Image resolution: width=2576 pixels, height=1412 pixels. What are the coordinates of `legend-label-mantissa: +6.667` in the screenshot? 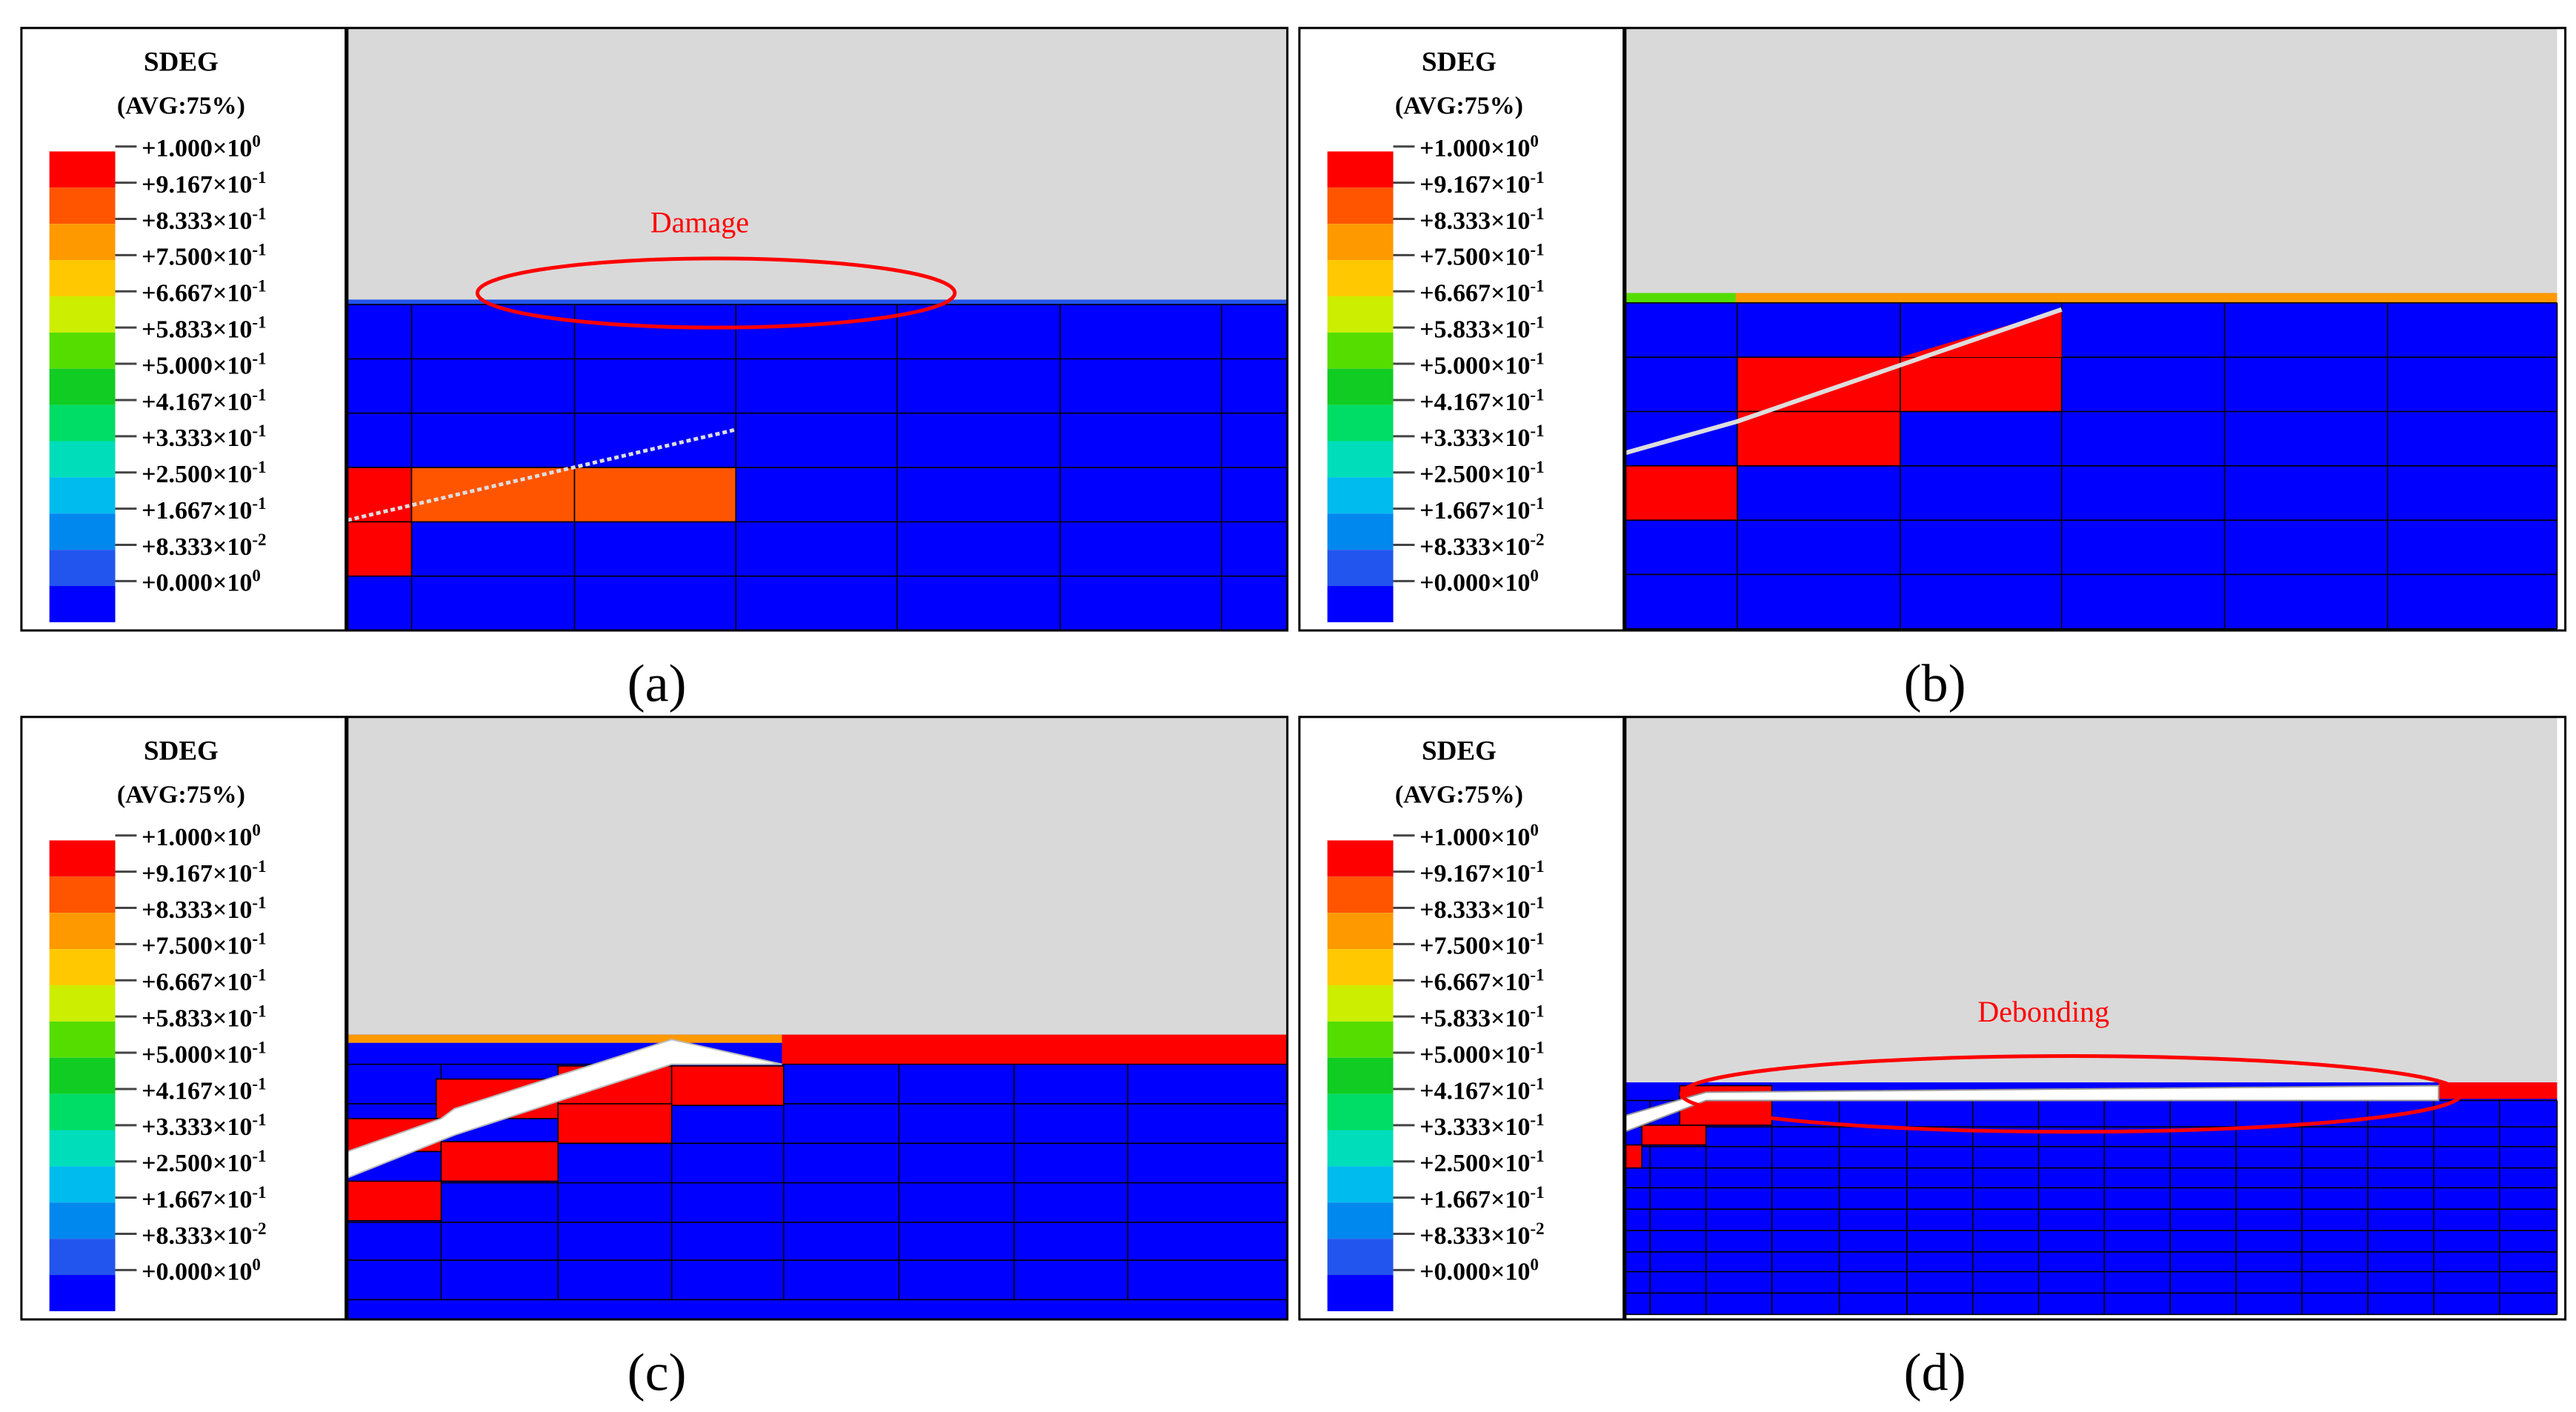 It's located at (177, 293).